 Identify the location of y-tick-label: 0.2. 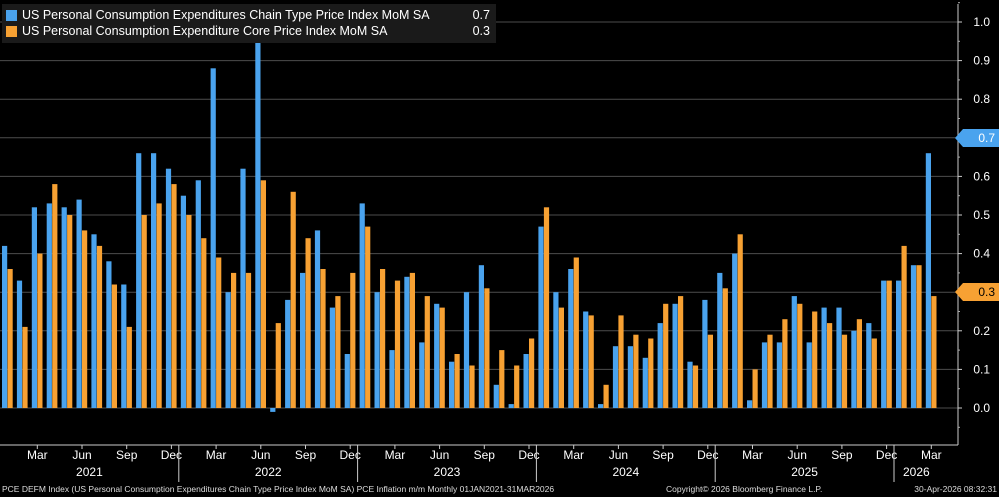
(981, 331).